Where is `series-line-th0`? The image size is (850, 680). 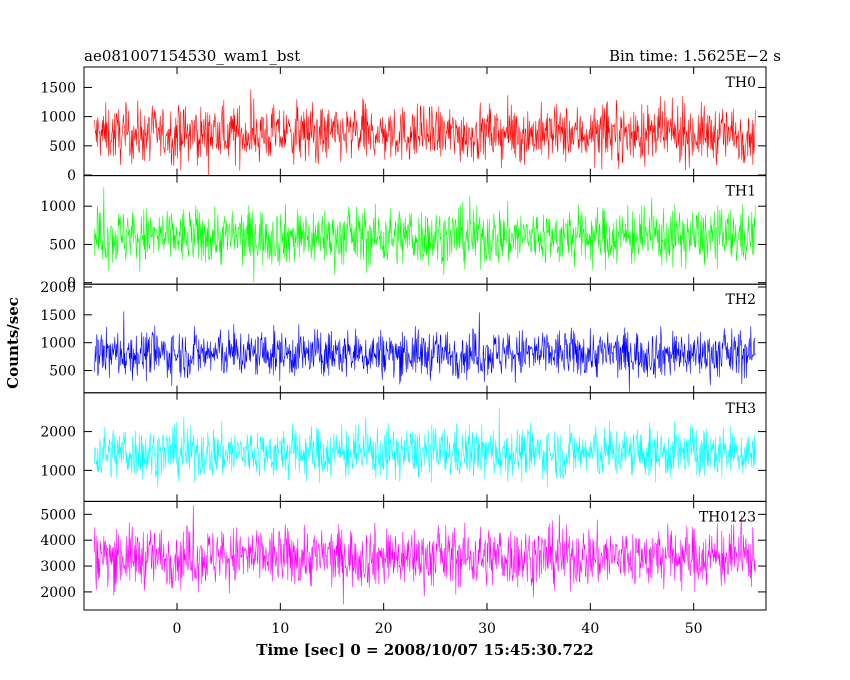 series-line-th0 is located at coordinates (425, 132).